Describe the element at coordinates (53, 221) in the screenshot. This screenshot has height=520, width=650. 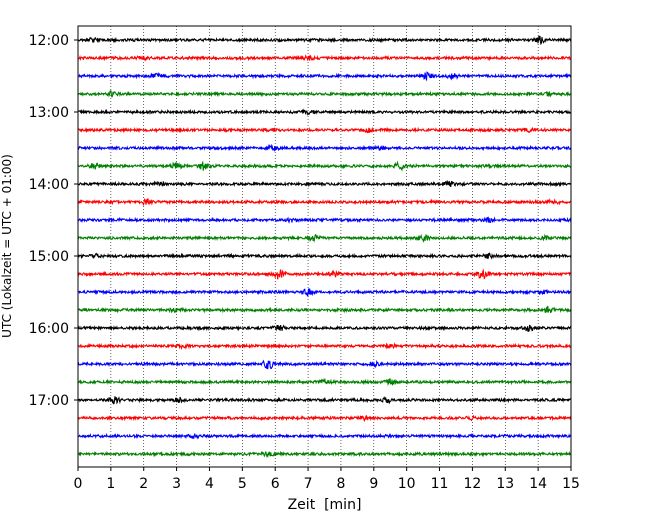
I see `y-axis-ticks: 12:00 13:00 14:00 15:00 16:00 17:00` at that location.